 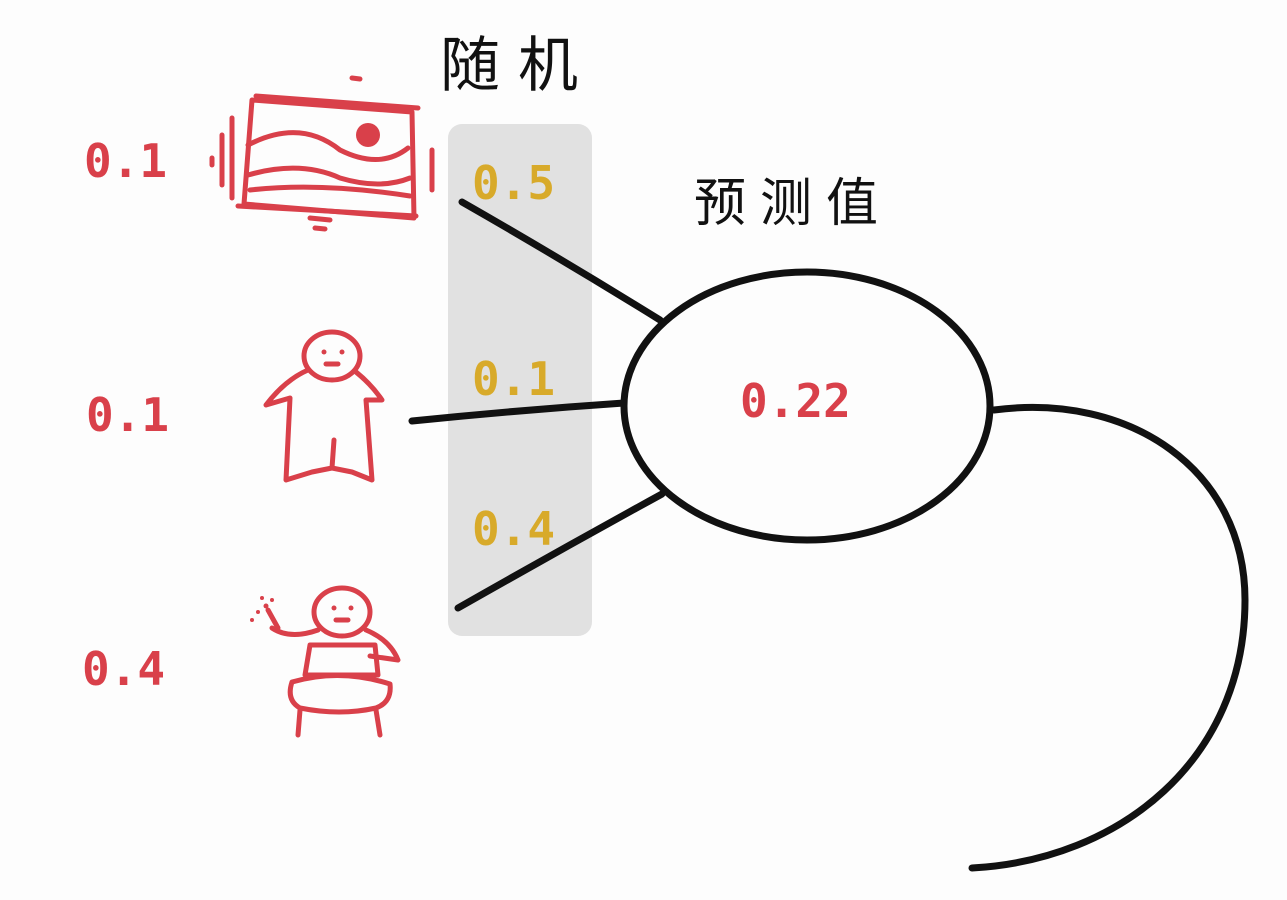 What do you see at coordinates (322, 153) in the screenshot?
I see `landscape-picture-icon` at bounding box center [322, 153].